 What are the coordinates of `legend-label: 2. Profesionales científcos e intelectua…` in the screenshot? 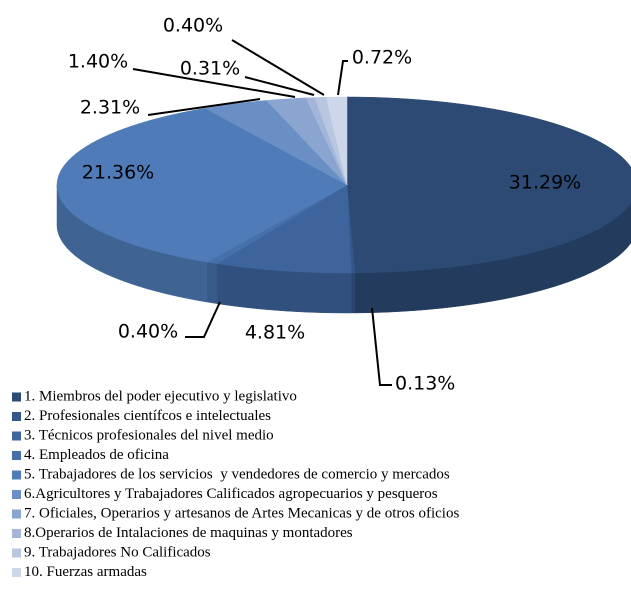 It's located at (147, 416).